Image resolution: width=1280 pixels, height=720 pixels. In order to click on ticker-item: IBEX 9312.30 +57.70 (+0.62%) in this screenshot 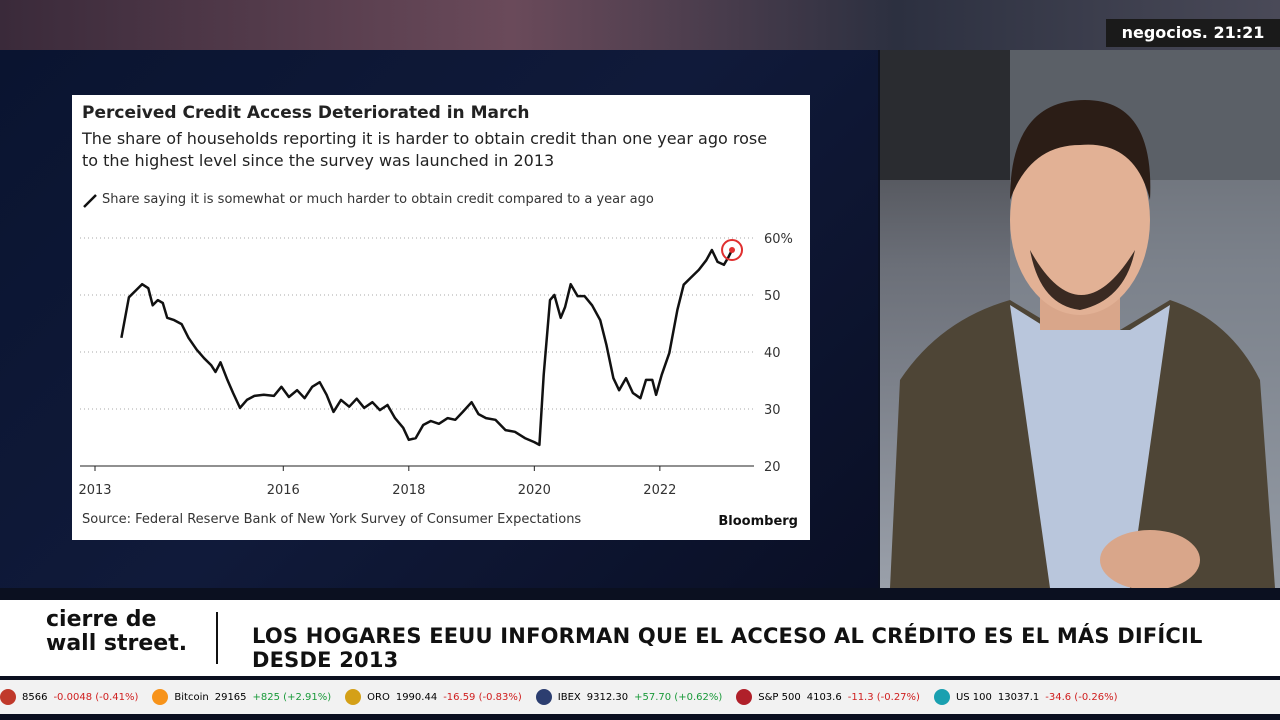, I will do `click(629, 697)`.